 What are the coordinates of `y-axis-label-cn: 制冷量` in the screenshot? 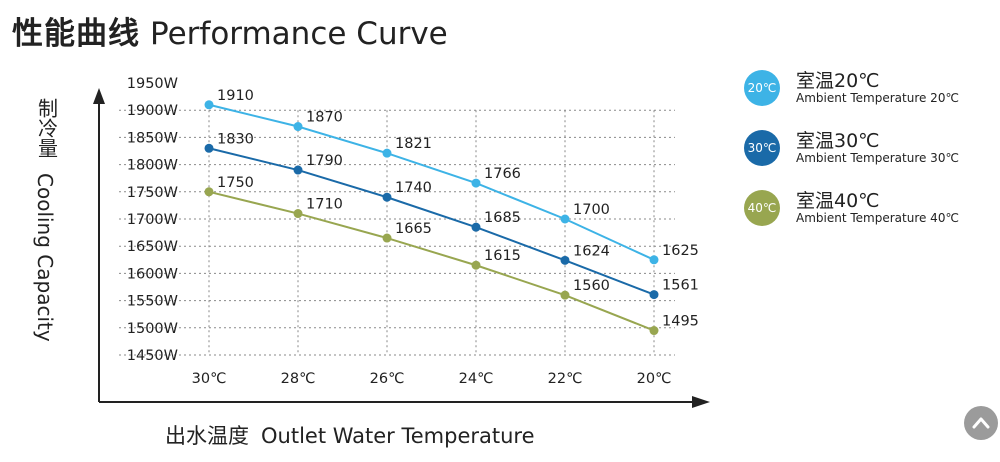 It's located at (46, 130).